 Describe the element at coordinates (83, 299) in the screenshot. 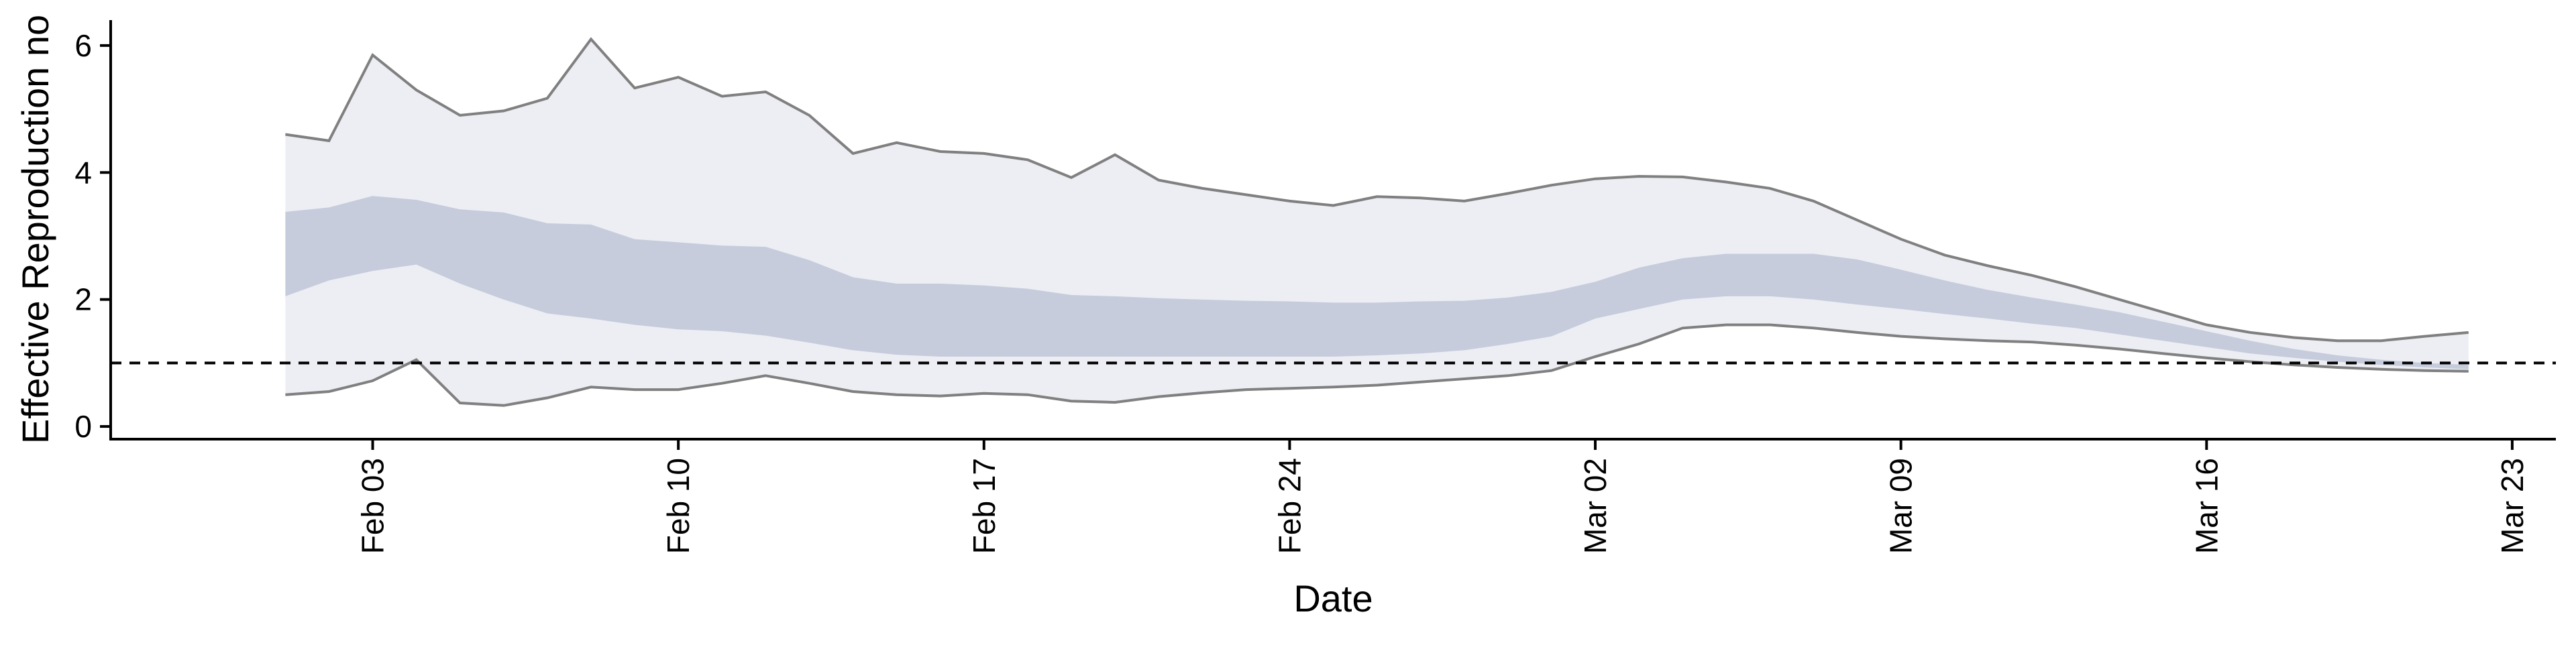

I see `y-tick-label: 2` at that location.